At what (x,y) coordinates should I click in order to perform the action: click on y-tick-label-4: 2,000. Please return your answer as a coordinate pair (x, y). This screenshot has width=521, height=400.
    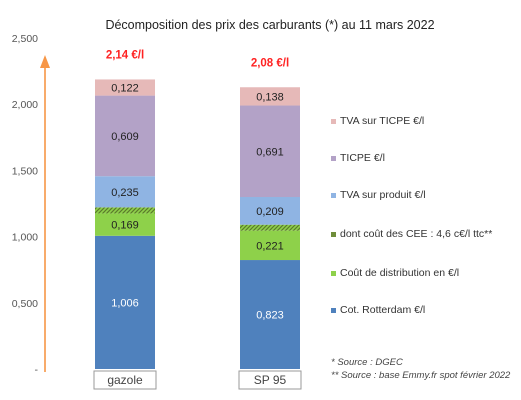
    Looking at the image, I should click on (25, 105).